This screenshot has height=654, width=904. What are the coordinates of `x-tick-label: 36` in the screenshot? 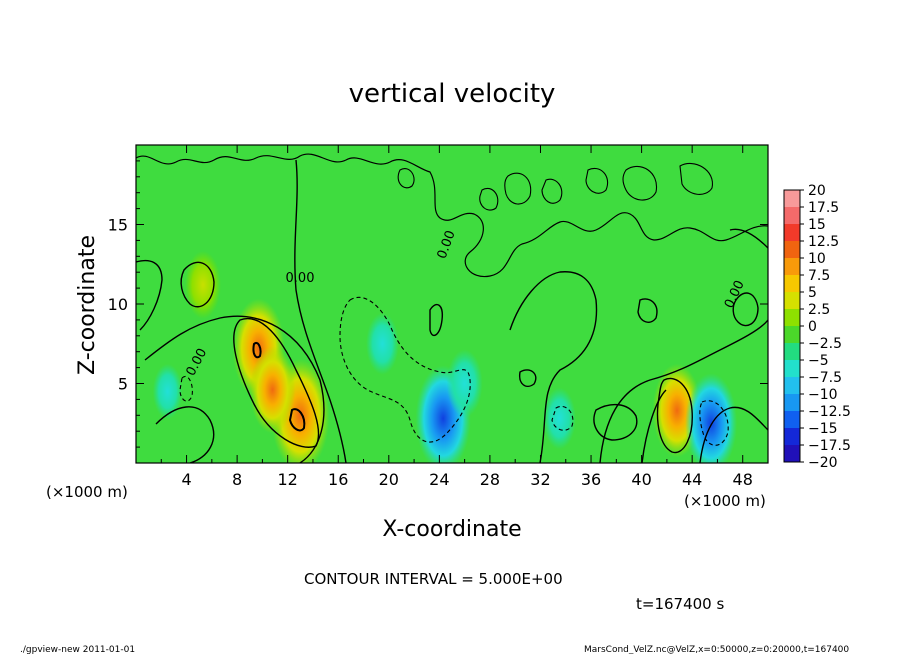 It's located at (591, 479).